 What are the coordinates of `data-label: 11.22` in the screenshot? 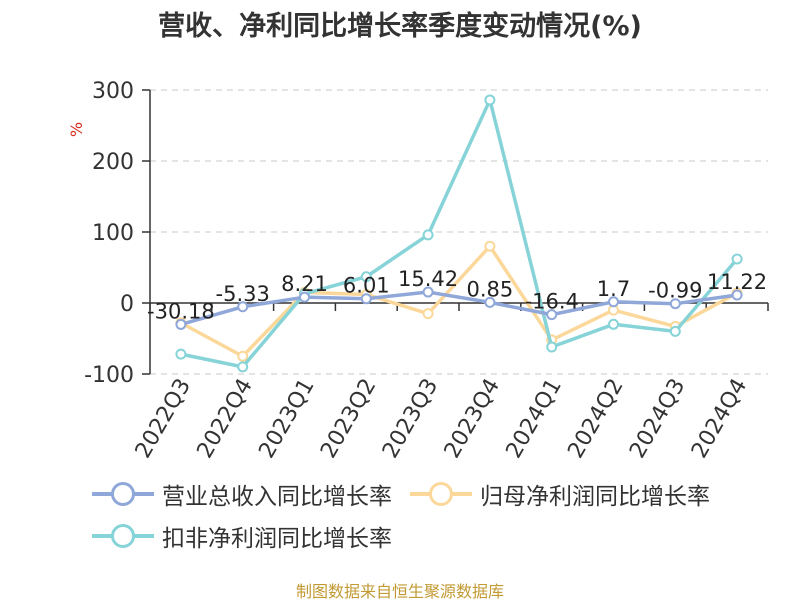 It's located at (737, 282).